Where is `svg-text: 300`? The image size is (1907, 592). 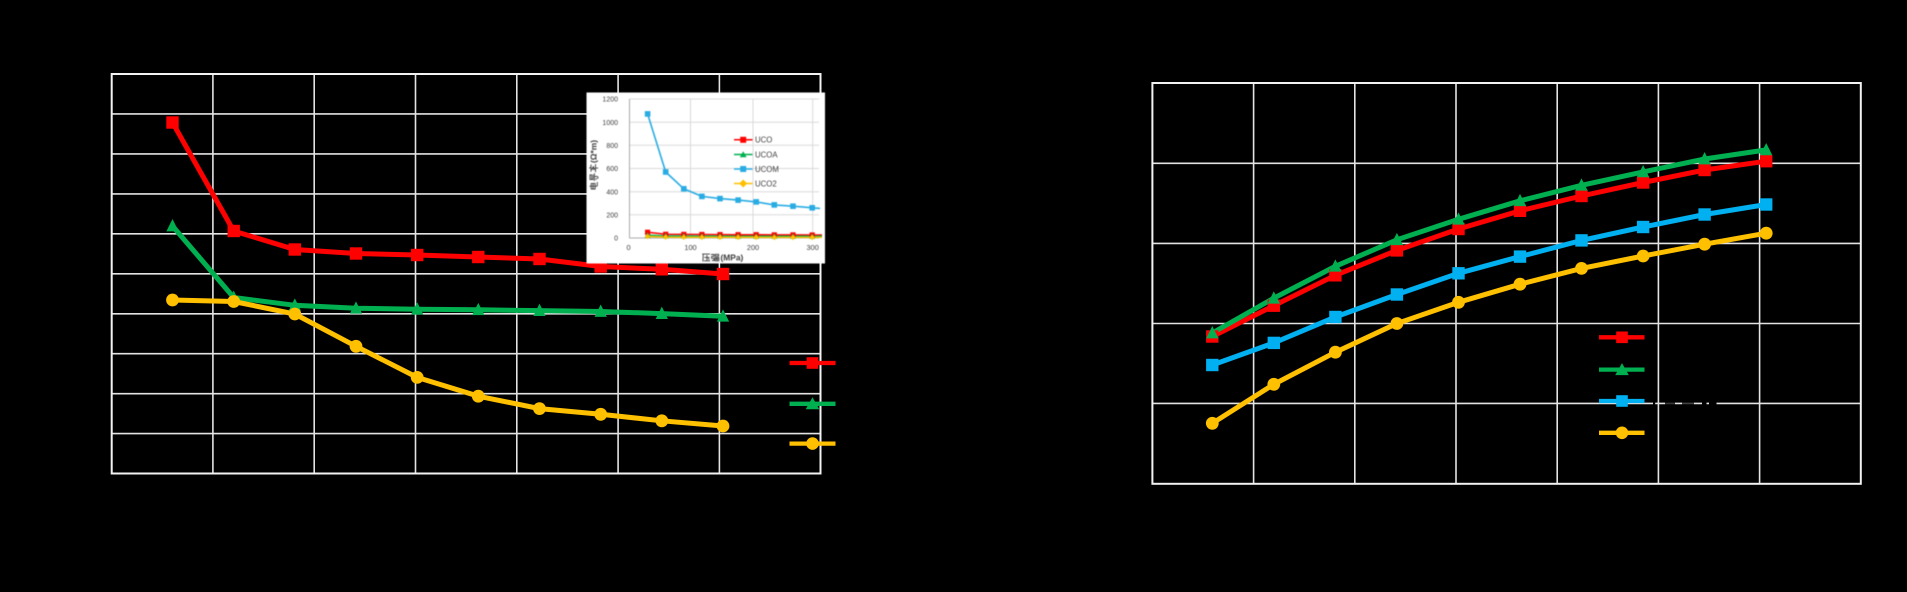
svg-text: 300 is located at coordinates (813, 247).